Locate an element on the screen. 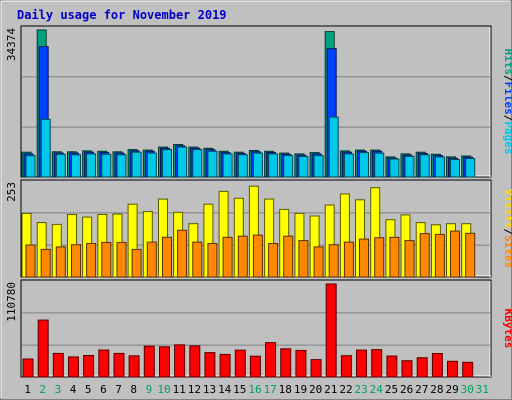 This screenshot has height=400, width=512. y-max-label: 34374 is located at coordinates (11, 44).